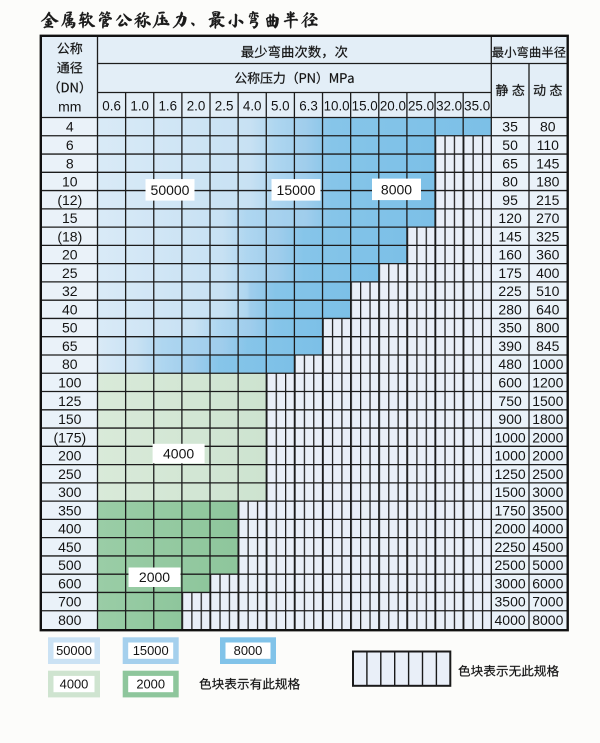 Image resolution: width=600 pixels, height=743 pixels. What do you see at coordinates (510, 474) in the screenshot?
I see `svg-text: 1250` at bounding box center [510, 474].